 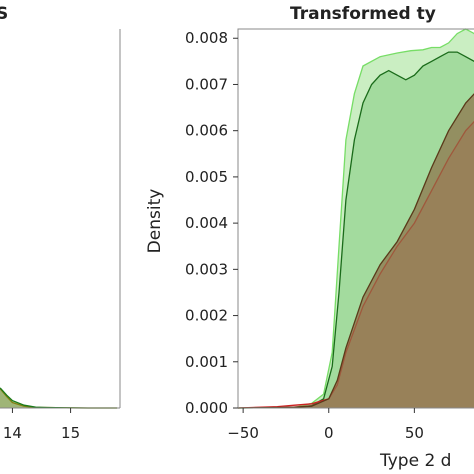 What do you see at coordinates (155, 221) in the screenshot?
I see `y-axis-label: Density` at bounding box center [155, 221].